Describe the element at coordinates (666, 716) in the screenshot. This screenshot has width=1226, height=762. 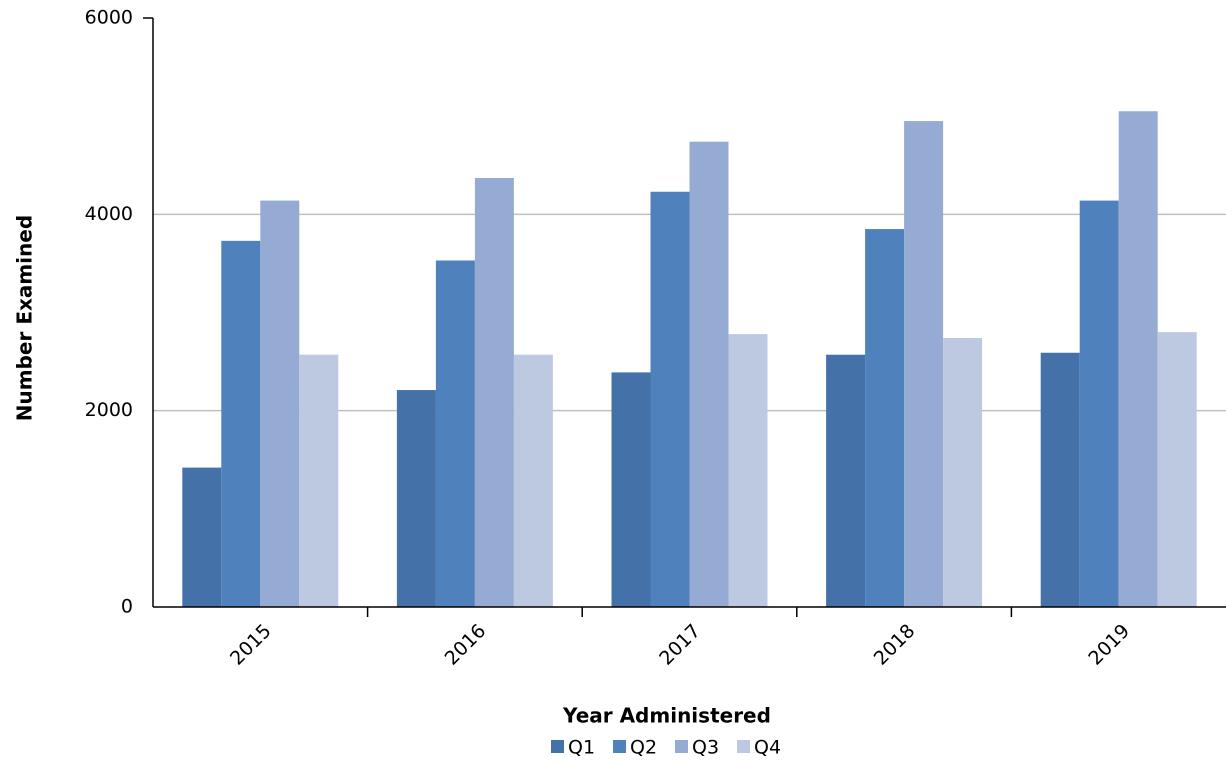
I see `x-axis-title: Year Administered` at that location.